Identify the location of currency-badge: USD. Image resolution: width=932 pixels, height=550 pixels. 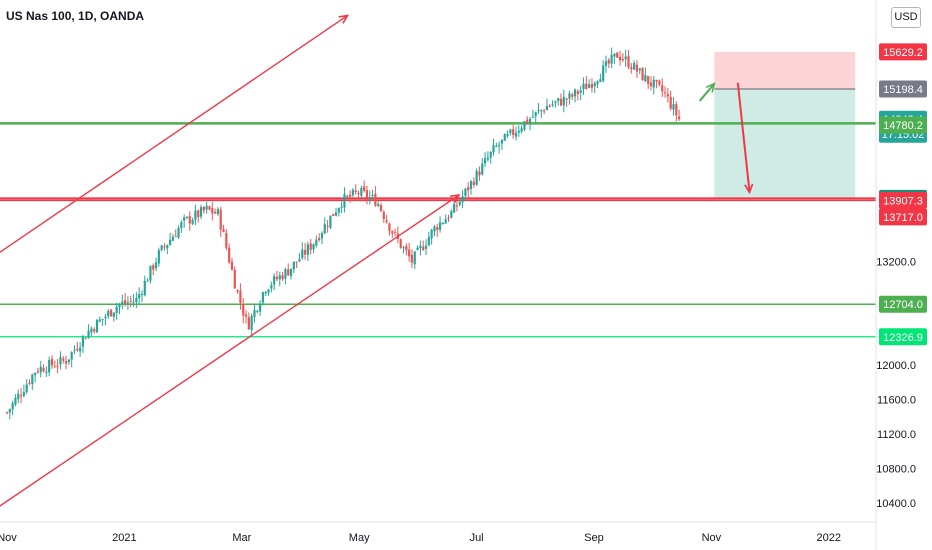
(906, 17).